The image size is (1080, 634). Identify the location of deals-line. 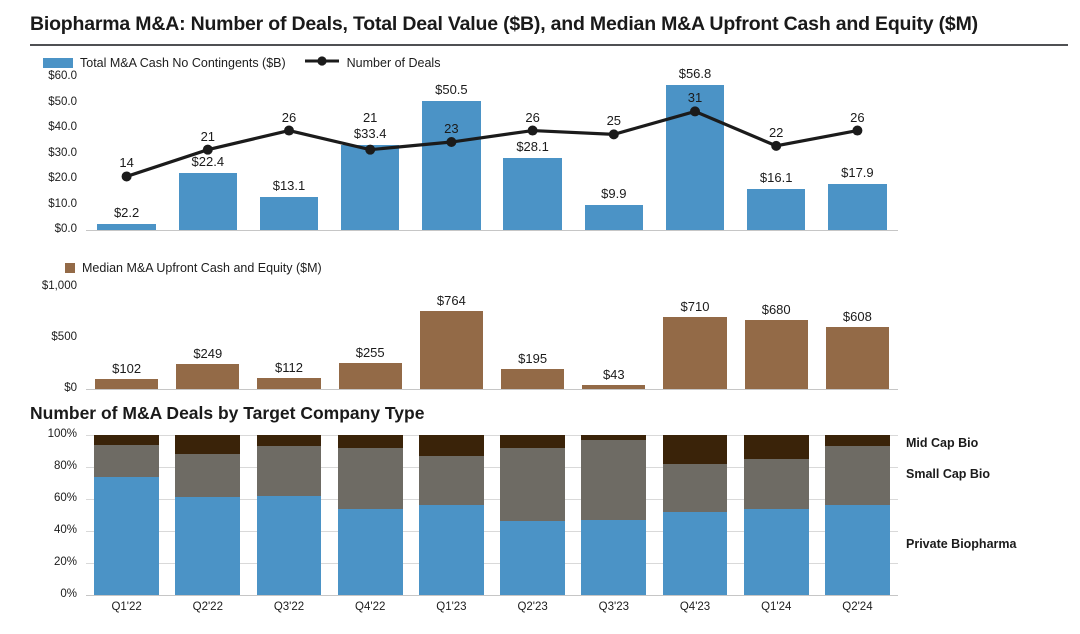
(492, 144).